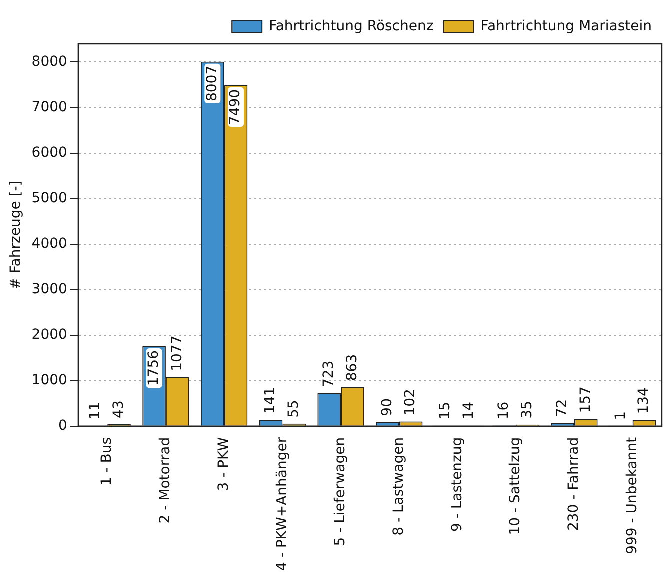 The height and width of the screenshot is (578, 672). Describe the element at coordinates (282, 504) in the screenshot. I see `x-tick-label: 4 - PKW+Anhänger` at that location.